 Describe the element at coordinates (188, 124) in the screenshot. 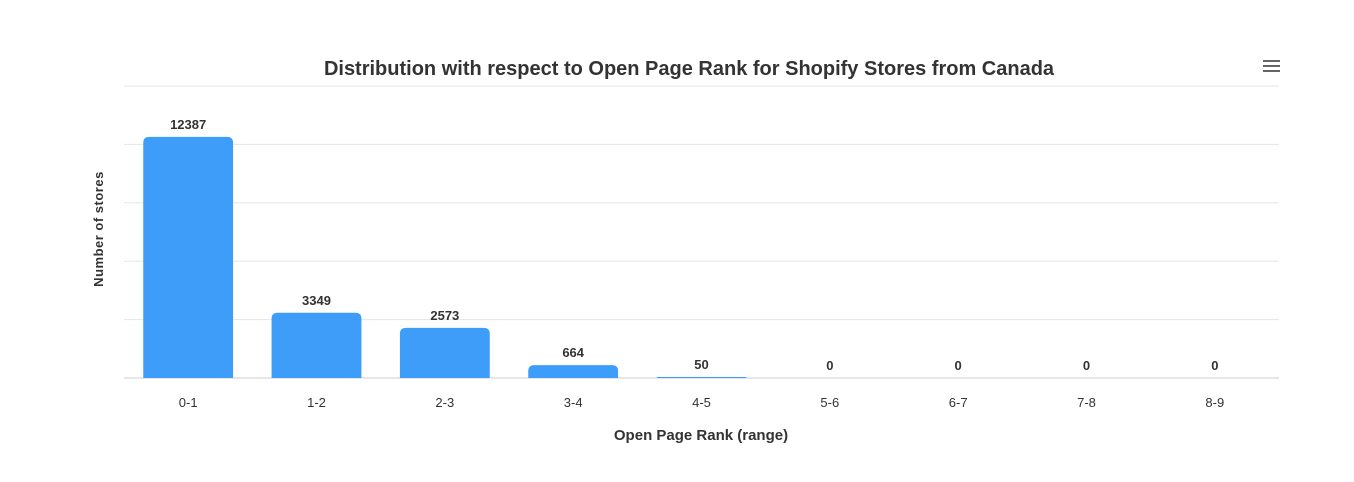

I see `data-label-0-1: 12387` at that location.